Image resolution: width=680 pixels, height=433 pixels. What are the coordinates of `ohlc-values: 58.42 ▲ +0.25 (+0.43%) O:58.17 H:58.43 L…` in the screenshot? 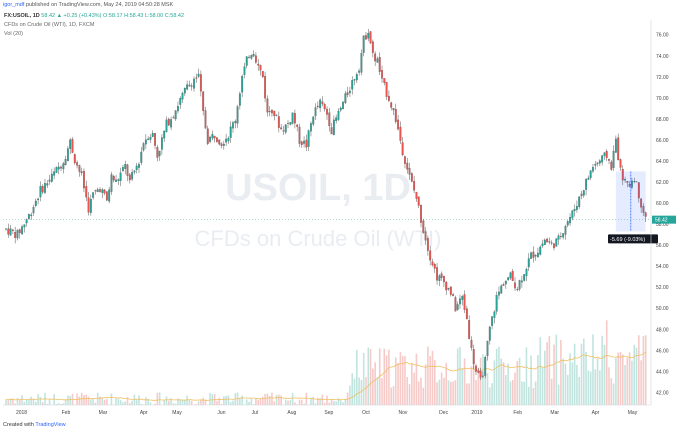 It's located at (113, 16).